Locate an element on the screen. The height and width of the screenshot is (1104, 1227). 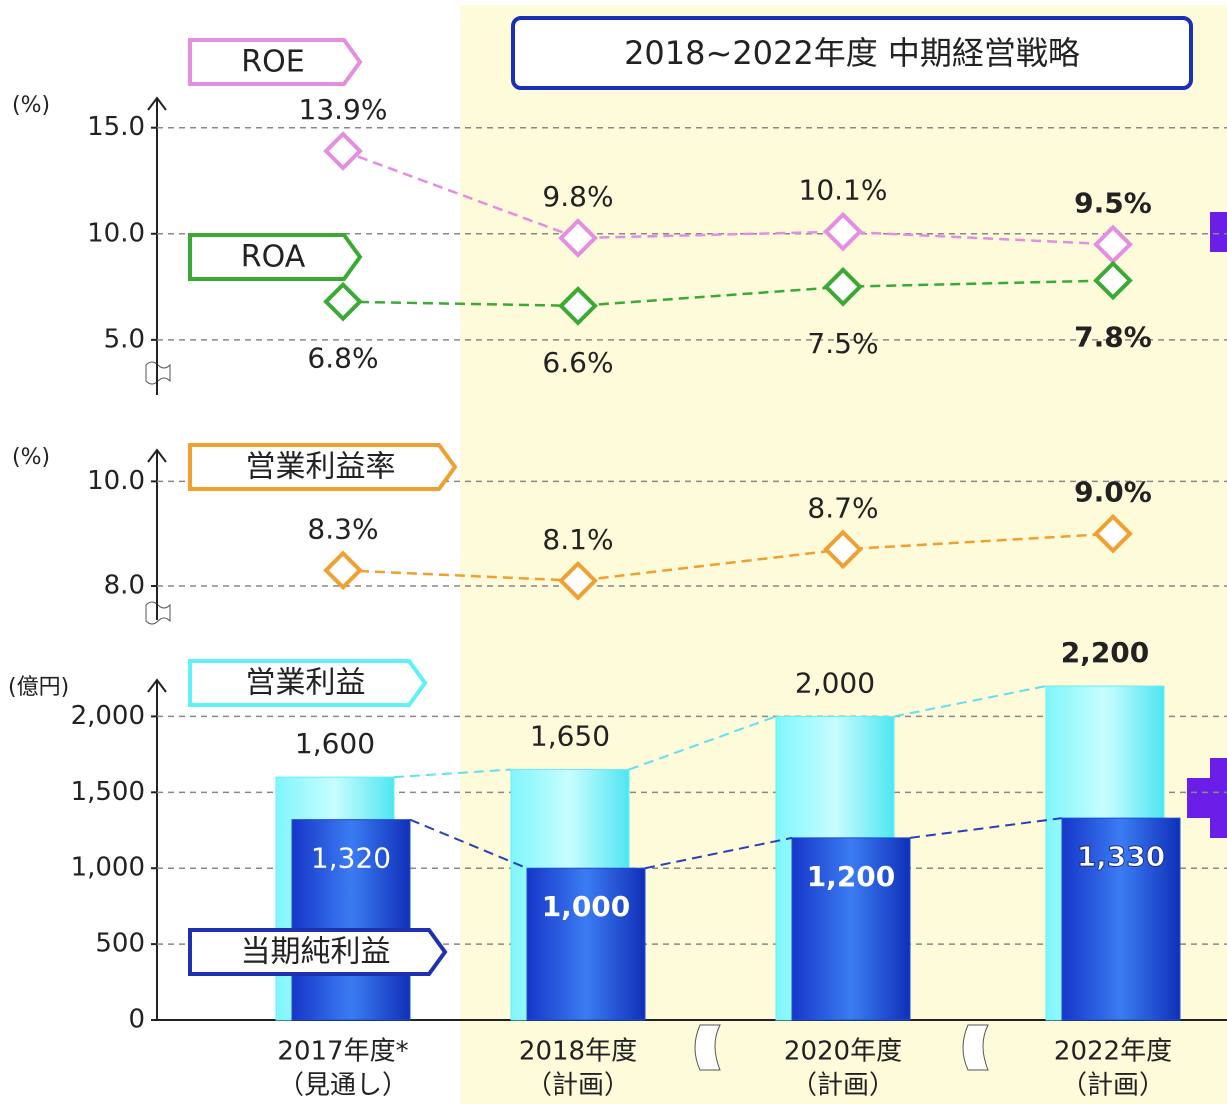
data-label: 9.8% is located at coordinates (577, 196).